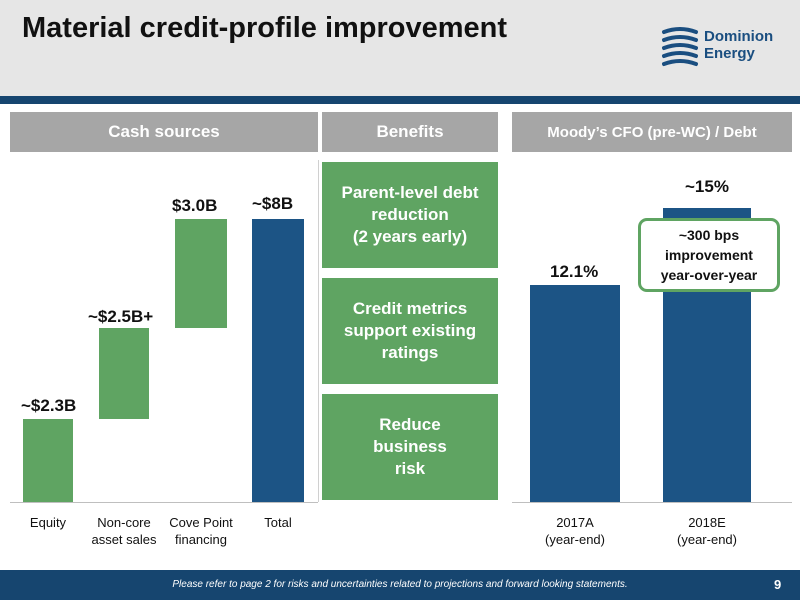 This screenshot has height=600, width=800. What do you see at coordinates (410, 352) in the screenshot?
I see `benefit-line: ratings` at bounding box center [410, 352].